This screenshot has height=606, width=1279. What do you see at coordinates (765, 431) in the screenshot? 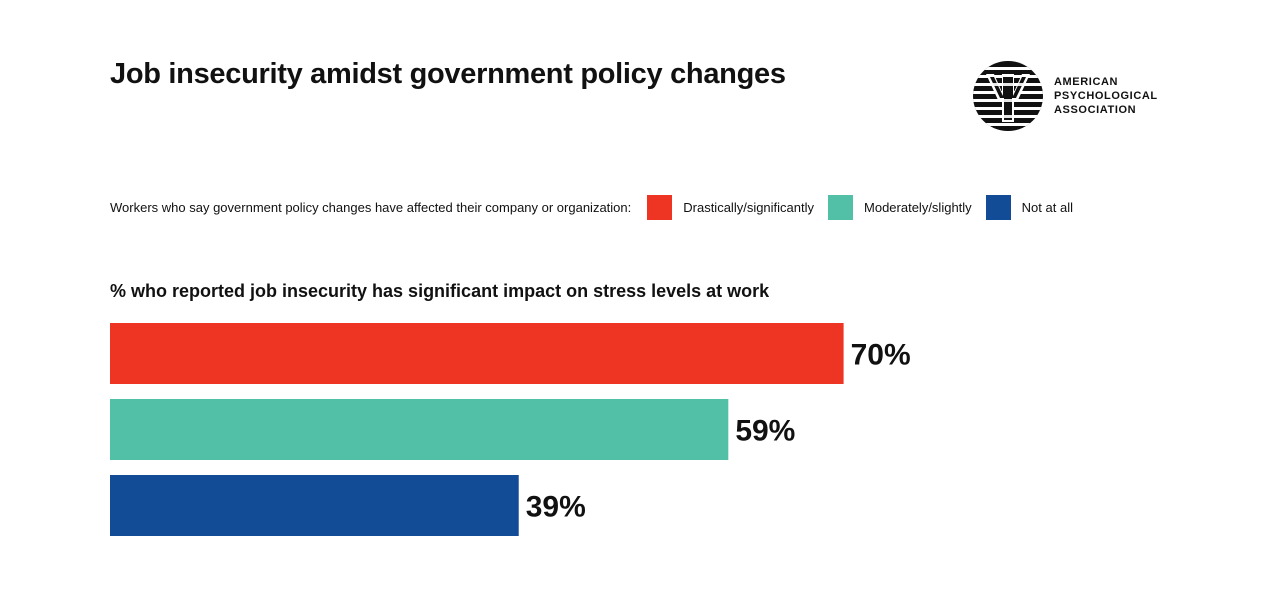
I see `bar-value-label: 59%` at bounding box center [765, 431].